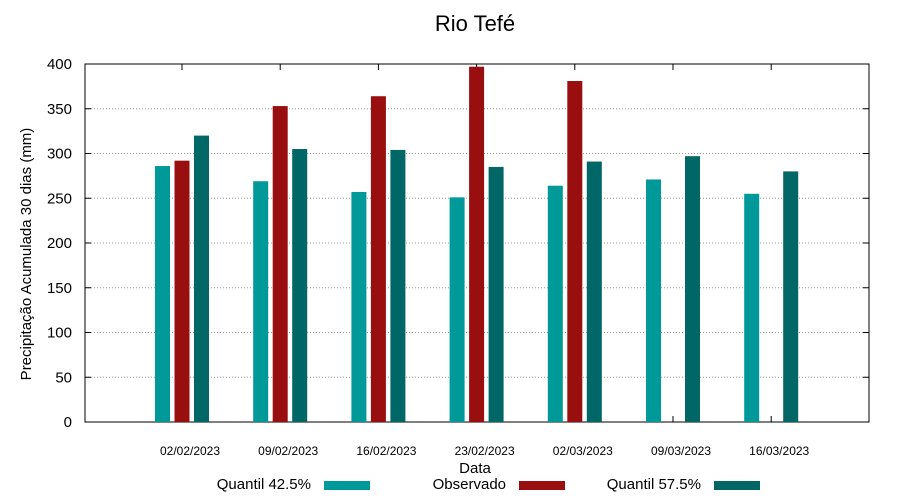 This screenshot has width=900, height=500. What do you see at coordinates (475, 468) in the screenshot?
I see `x-axis-title: Data` at bounding box center [475, 468].